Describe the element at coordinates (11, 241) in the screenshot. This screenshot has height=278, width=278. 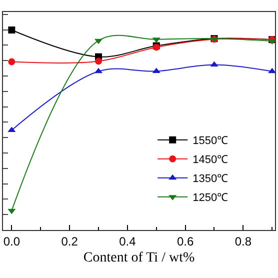
I see `x-tick-label: 0.0` at that location.